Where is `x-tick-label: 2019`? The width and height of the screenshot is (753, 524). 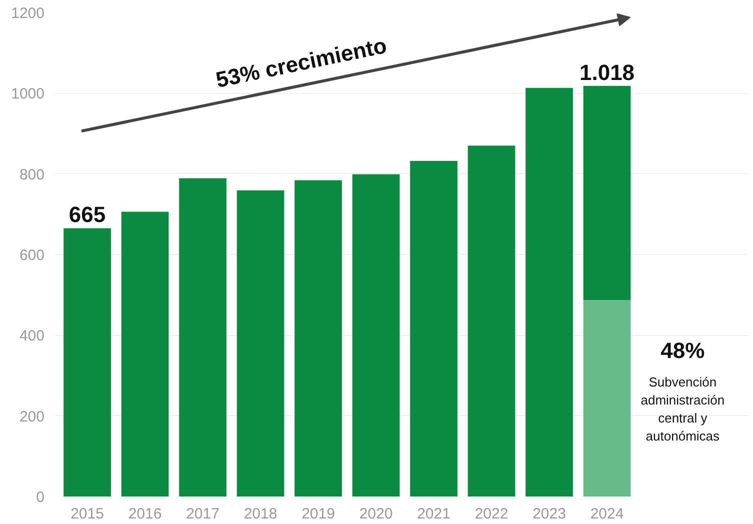 x-tick-label: 2019 is located at coordinates (318, 514).